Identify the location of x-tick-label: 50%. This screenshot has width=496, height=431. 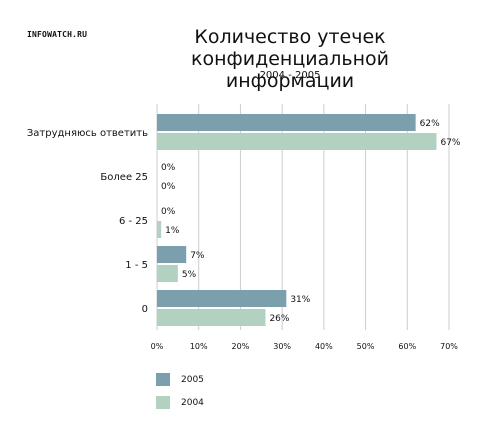
(366, 346).